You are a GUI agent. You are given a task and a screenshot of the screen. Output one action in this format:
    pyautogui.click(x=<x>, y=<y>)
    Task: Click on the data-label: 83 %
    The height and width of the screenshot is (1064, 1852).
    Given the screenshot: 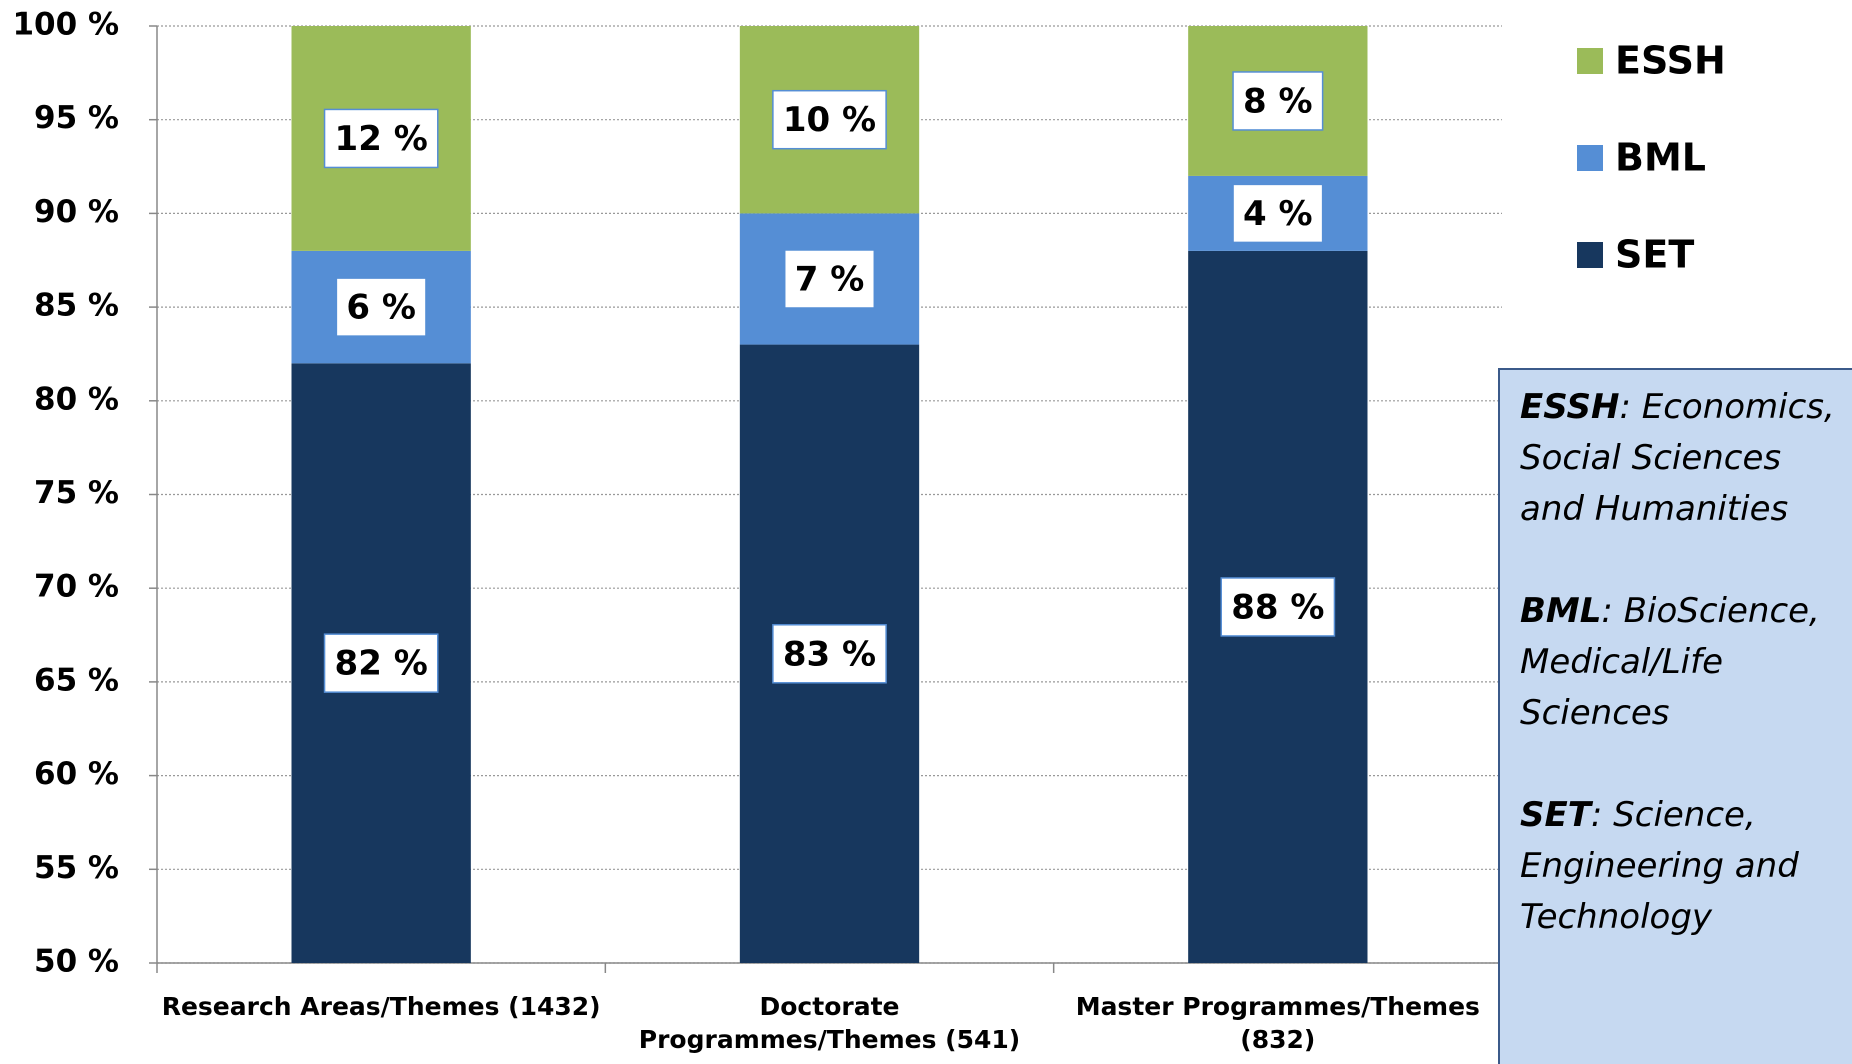 What is the action you would take?
    pyautogui.click(x=829, y=654)
    